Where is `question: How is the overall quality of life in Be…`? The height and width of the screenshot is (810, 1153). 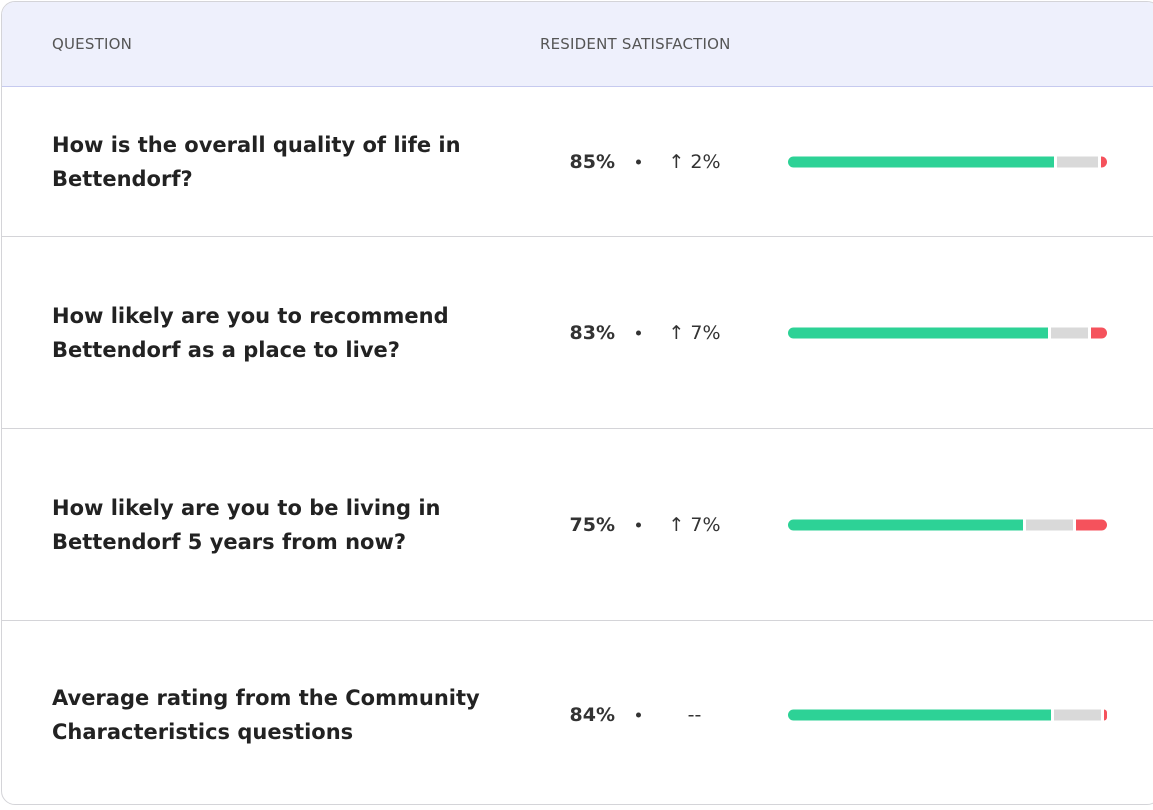 question: How is the overall quality of life in Be… is located at coordinates (256, 161).